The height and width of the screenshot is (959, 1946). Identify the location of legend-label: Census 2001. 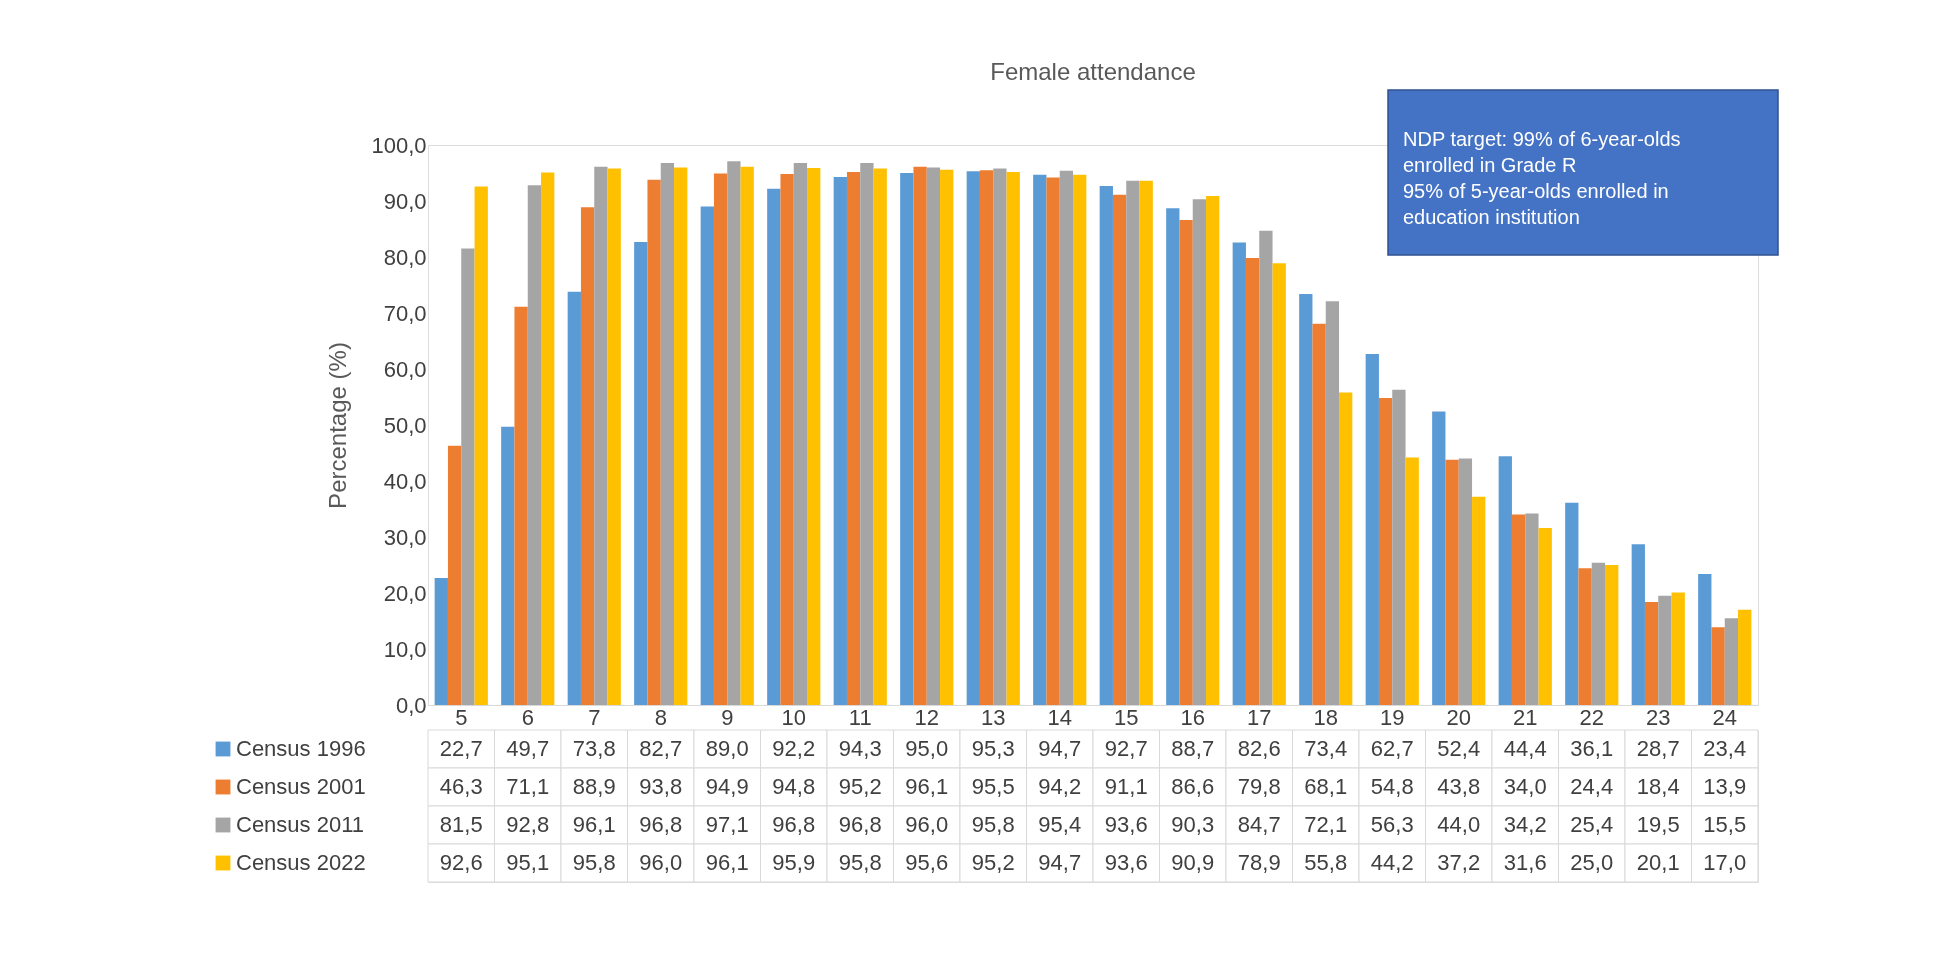
(301, 786).